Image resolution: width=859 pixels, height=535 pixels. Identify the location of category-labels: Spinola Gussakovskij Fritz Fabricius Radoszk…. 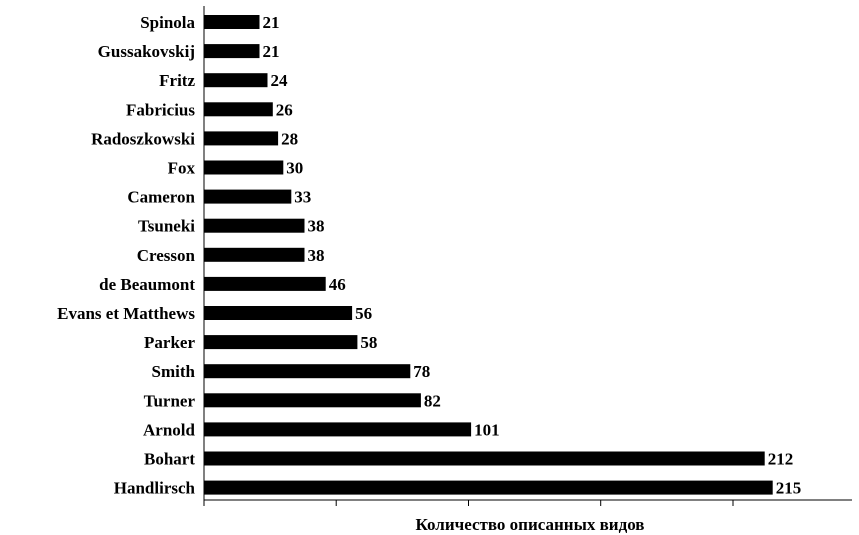
(126, 255).